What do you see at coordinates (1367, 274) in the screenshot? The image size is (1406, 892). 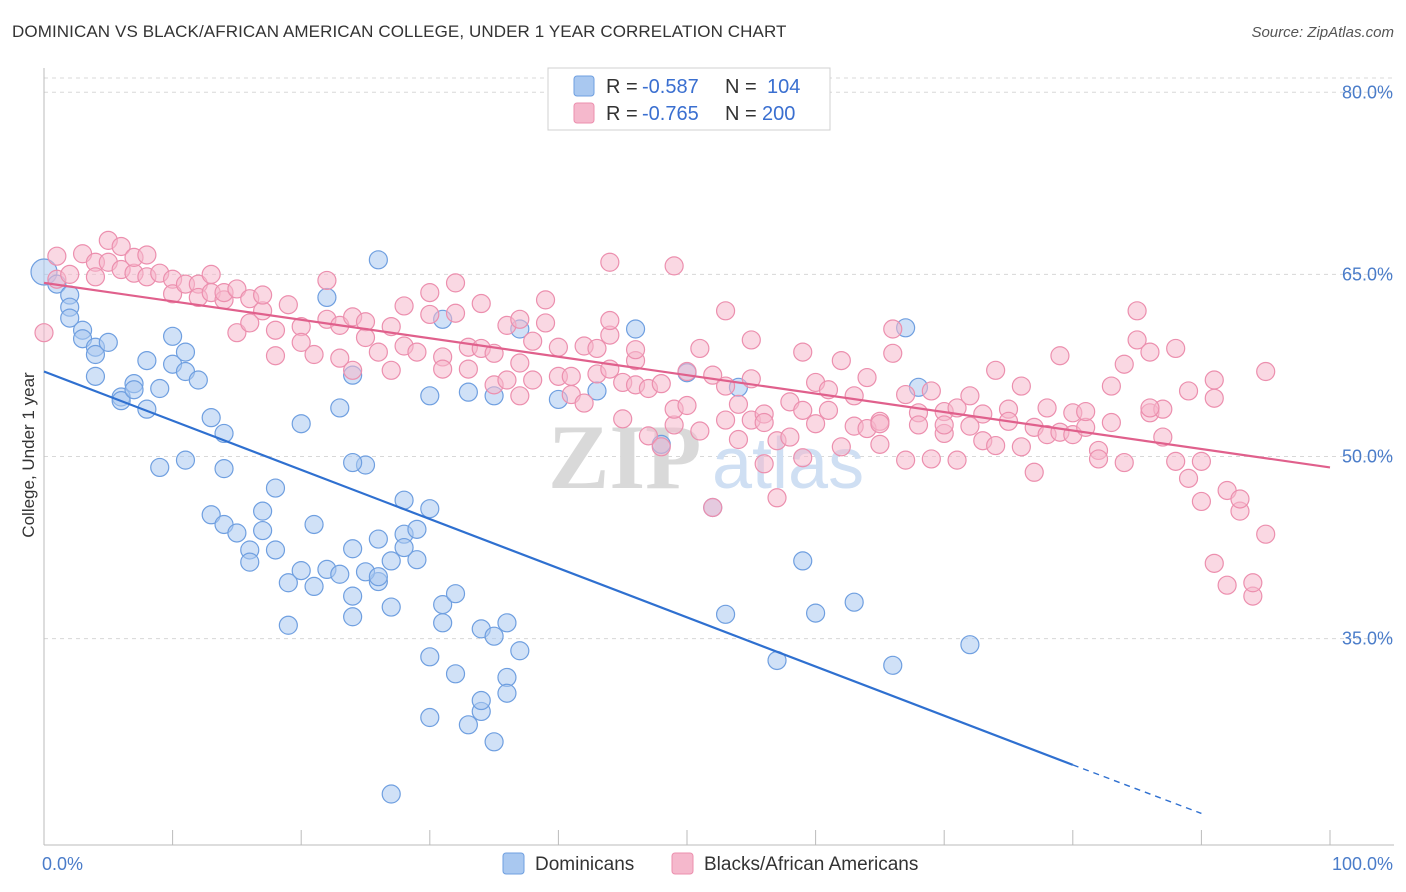 I see `y-tick-label-65: 65.0%` at bounding box center [1367, 274].